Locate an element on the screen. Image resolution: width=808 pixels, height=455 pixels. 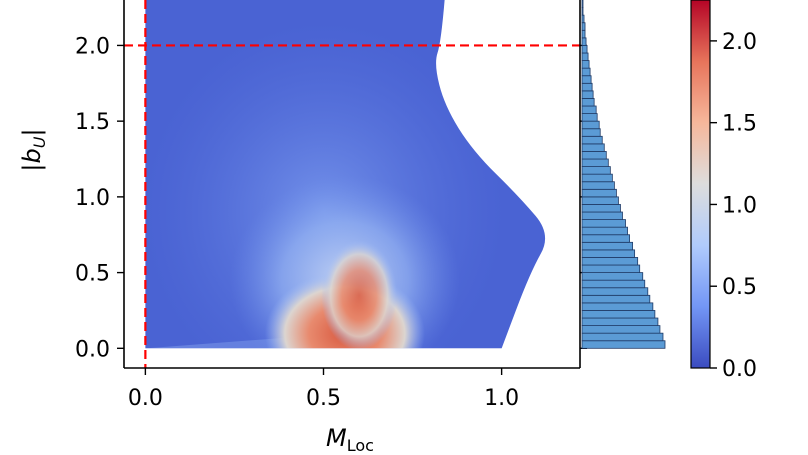
y-label-suffix: | is located at coordinates (32, 132).